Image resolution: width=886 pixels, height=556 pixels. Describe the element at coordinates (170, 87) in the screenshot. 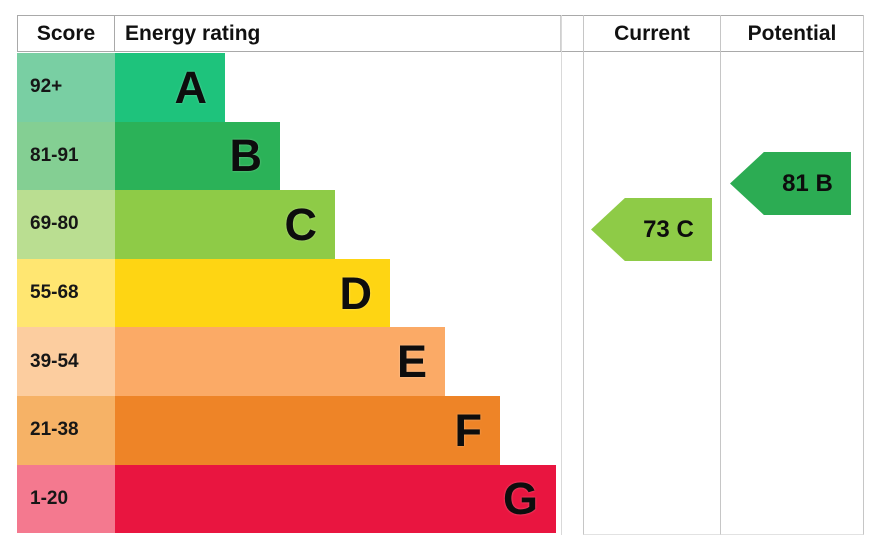

I see `band-bar: A` at that location.